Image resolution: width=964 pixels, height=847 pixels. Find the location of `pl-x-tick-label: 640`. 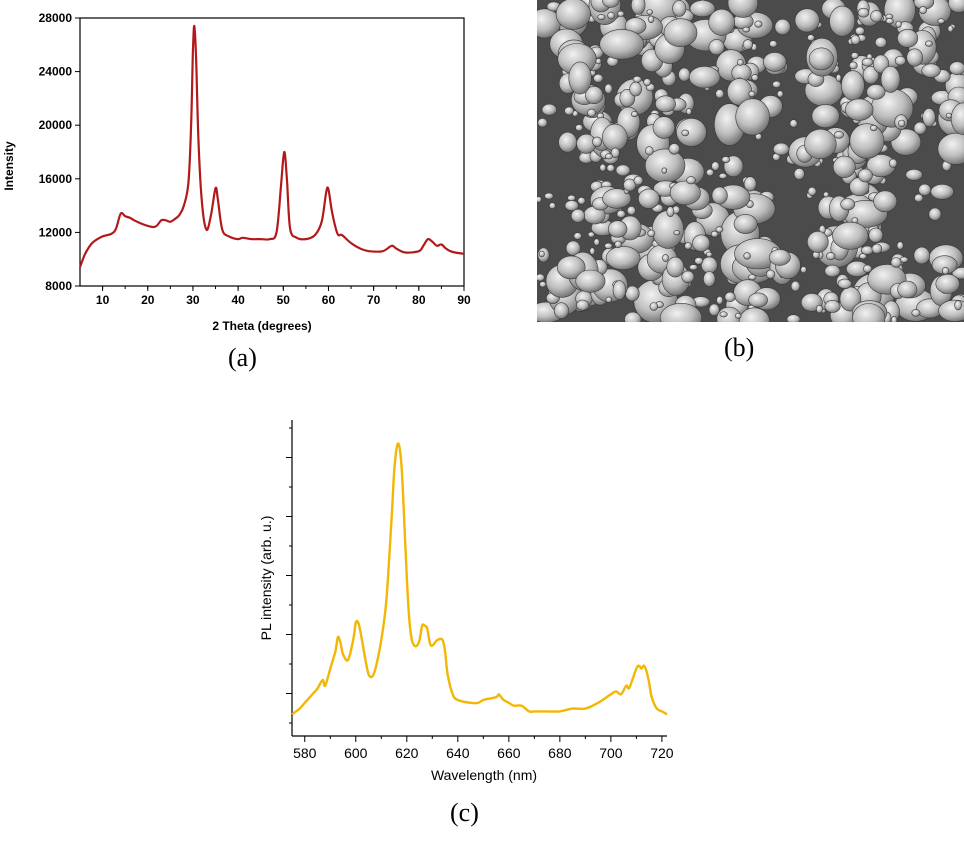

pl-x-tick-label: 640 is located at coordinates (458, 753).